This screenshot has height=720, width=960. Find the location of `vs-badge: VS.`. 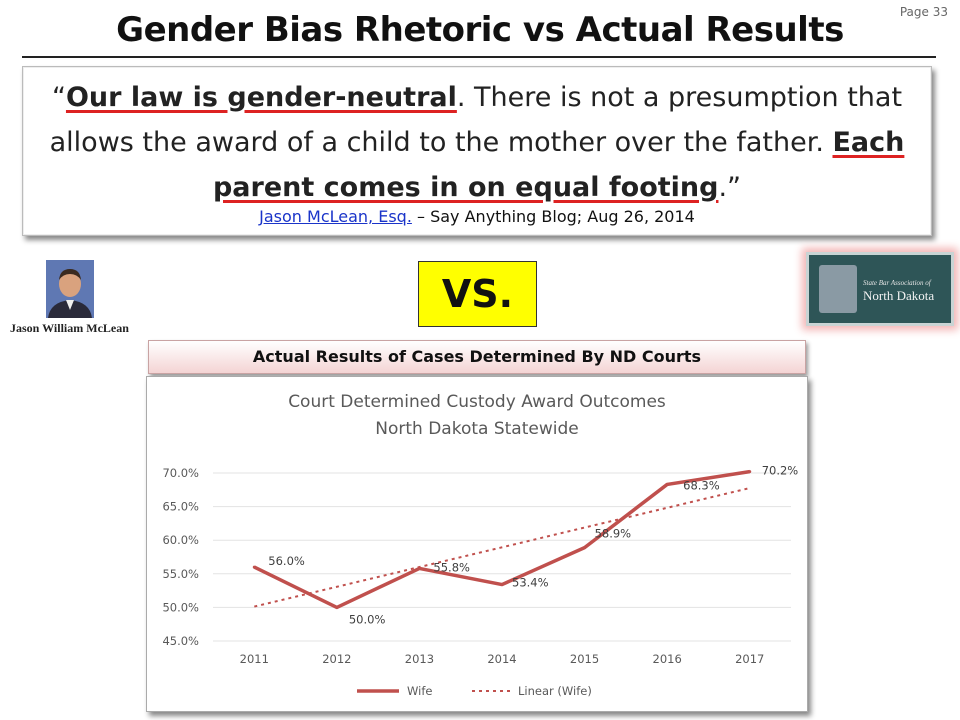

vs-badge: VS. is located at coordinates (477, 294).